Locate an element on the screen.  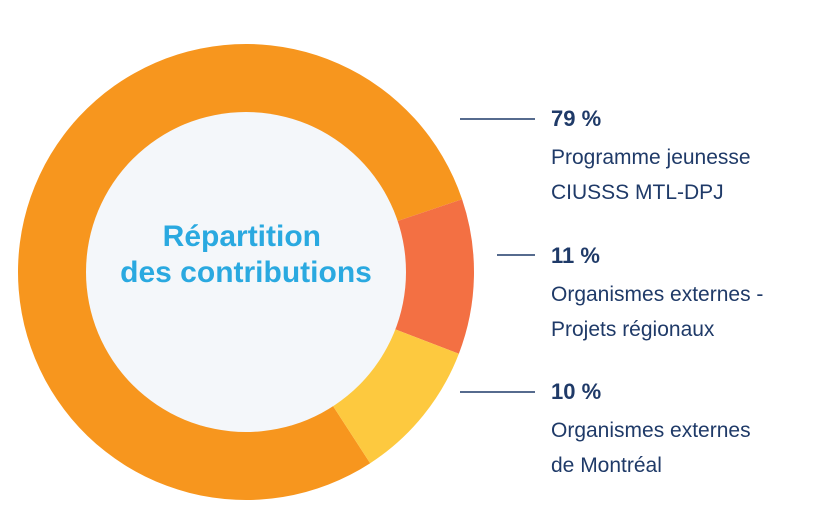
legend-label-projets-regionaux-line-1: Organismes externes - is located at coordinates (657, 294).